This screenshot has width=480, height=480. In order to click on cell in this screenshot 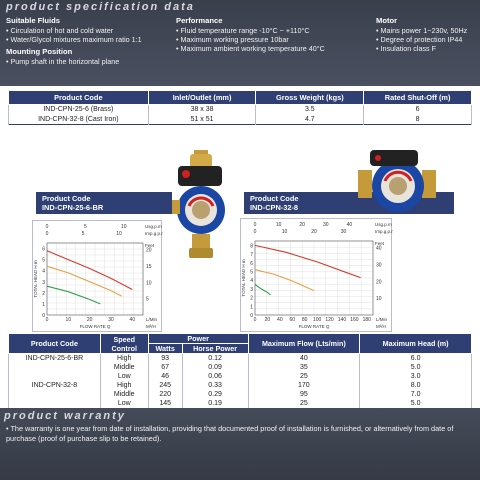, I will do `click(54, 394)`.